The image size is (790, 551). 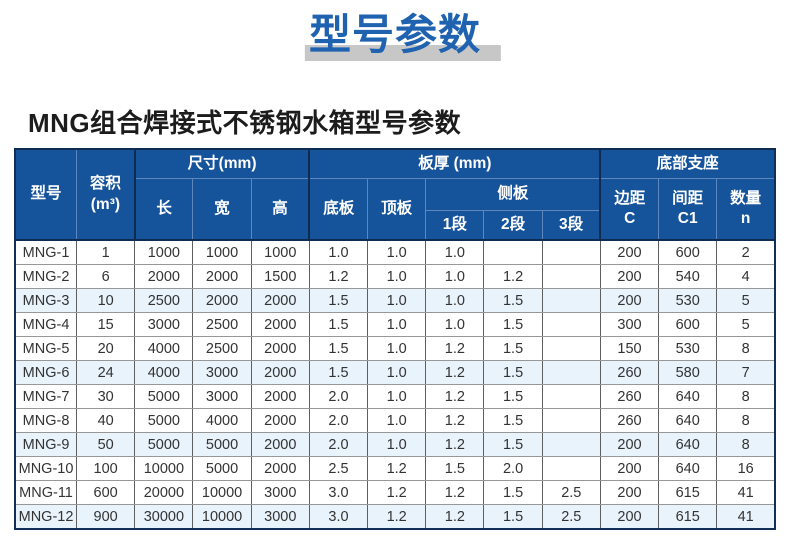 What do you see at coordinates (746, 492) in the screenshot?
I see `cell: 41` at bounding box center [746, 492].